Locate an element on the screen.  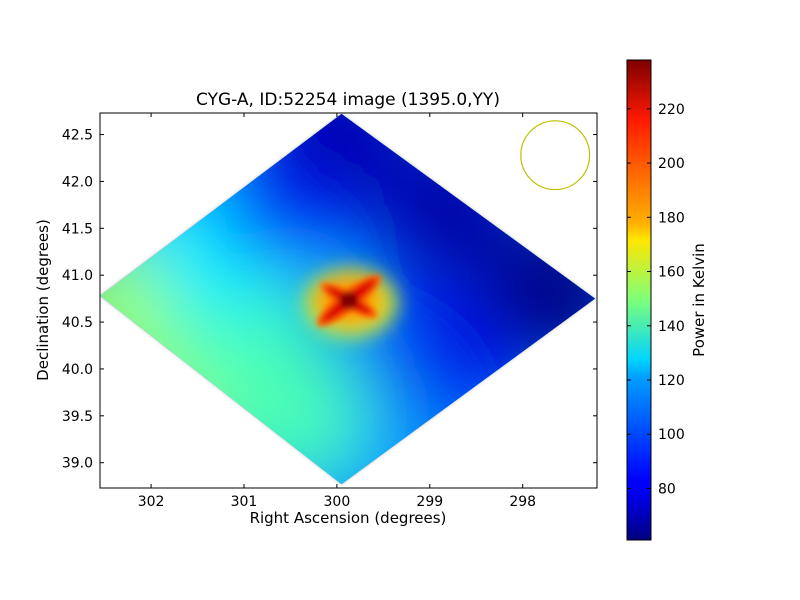
y-axis-label: Declination (degrees) is located at coordinates (43, 300).